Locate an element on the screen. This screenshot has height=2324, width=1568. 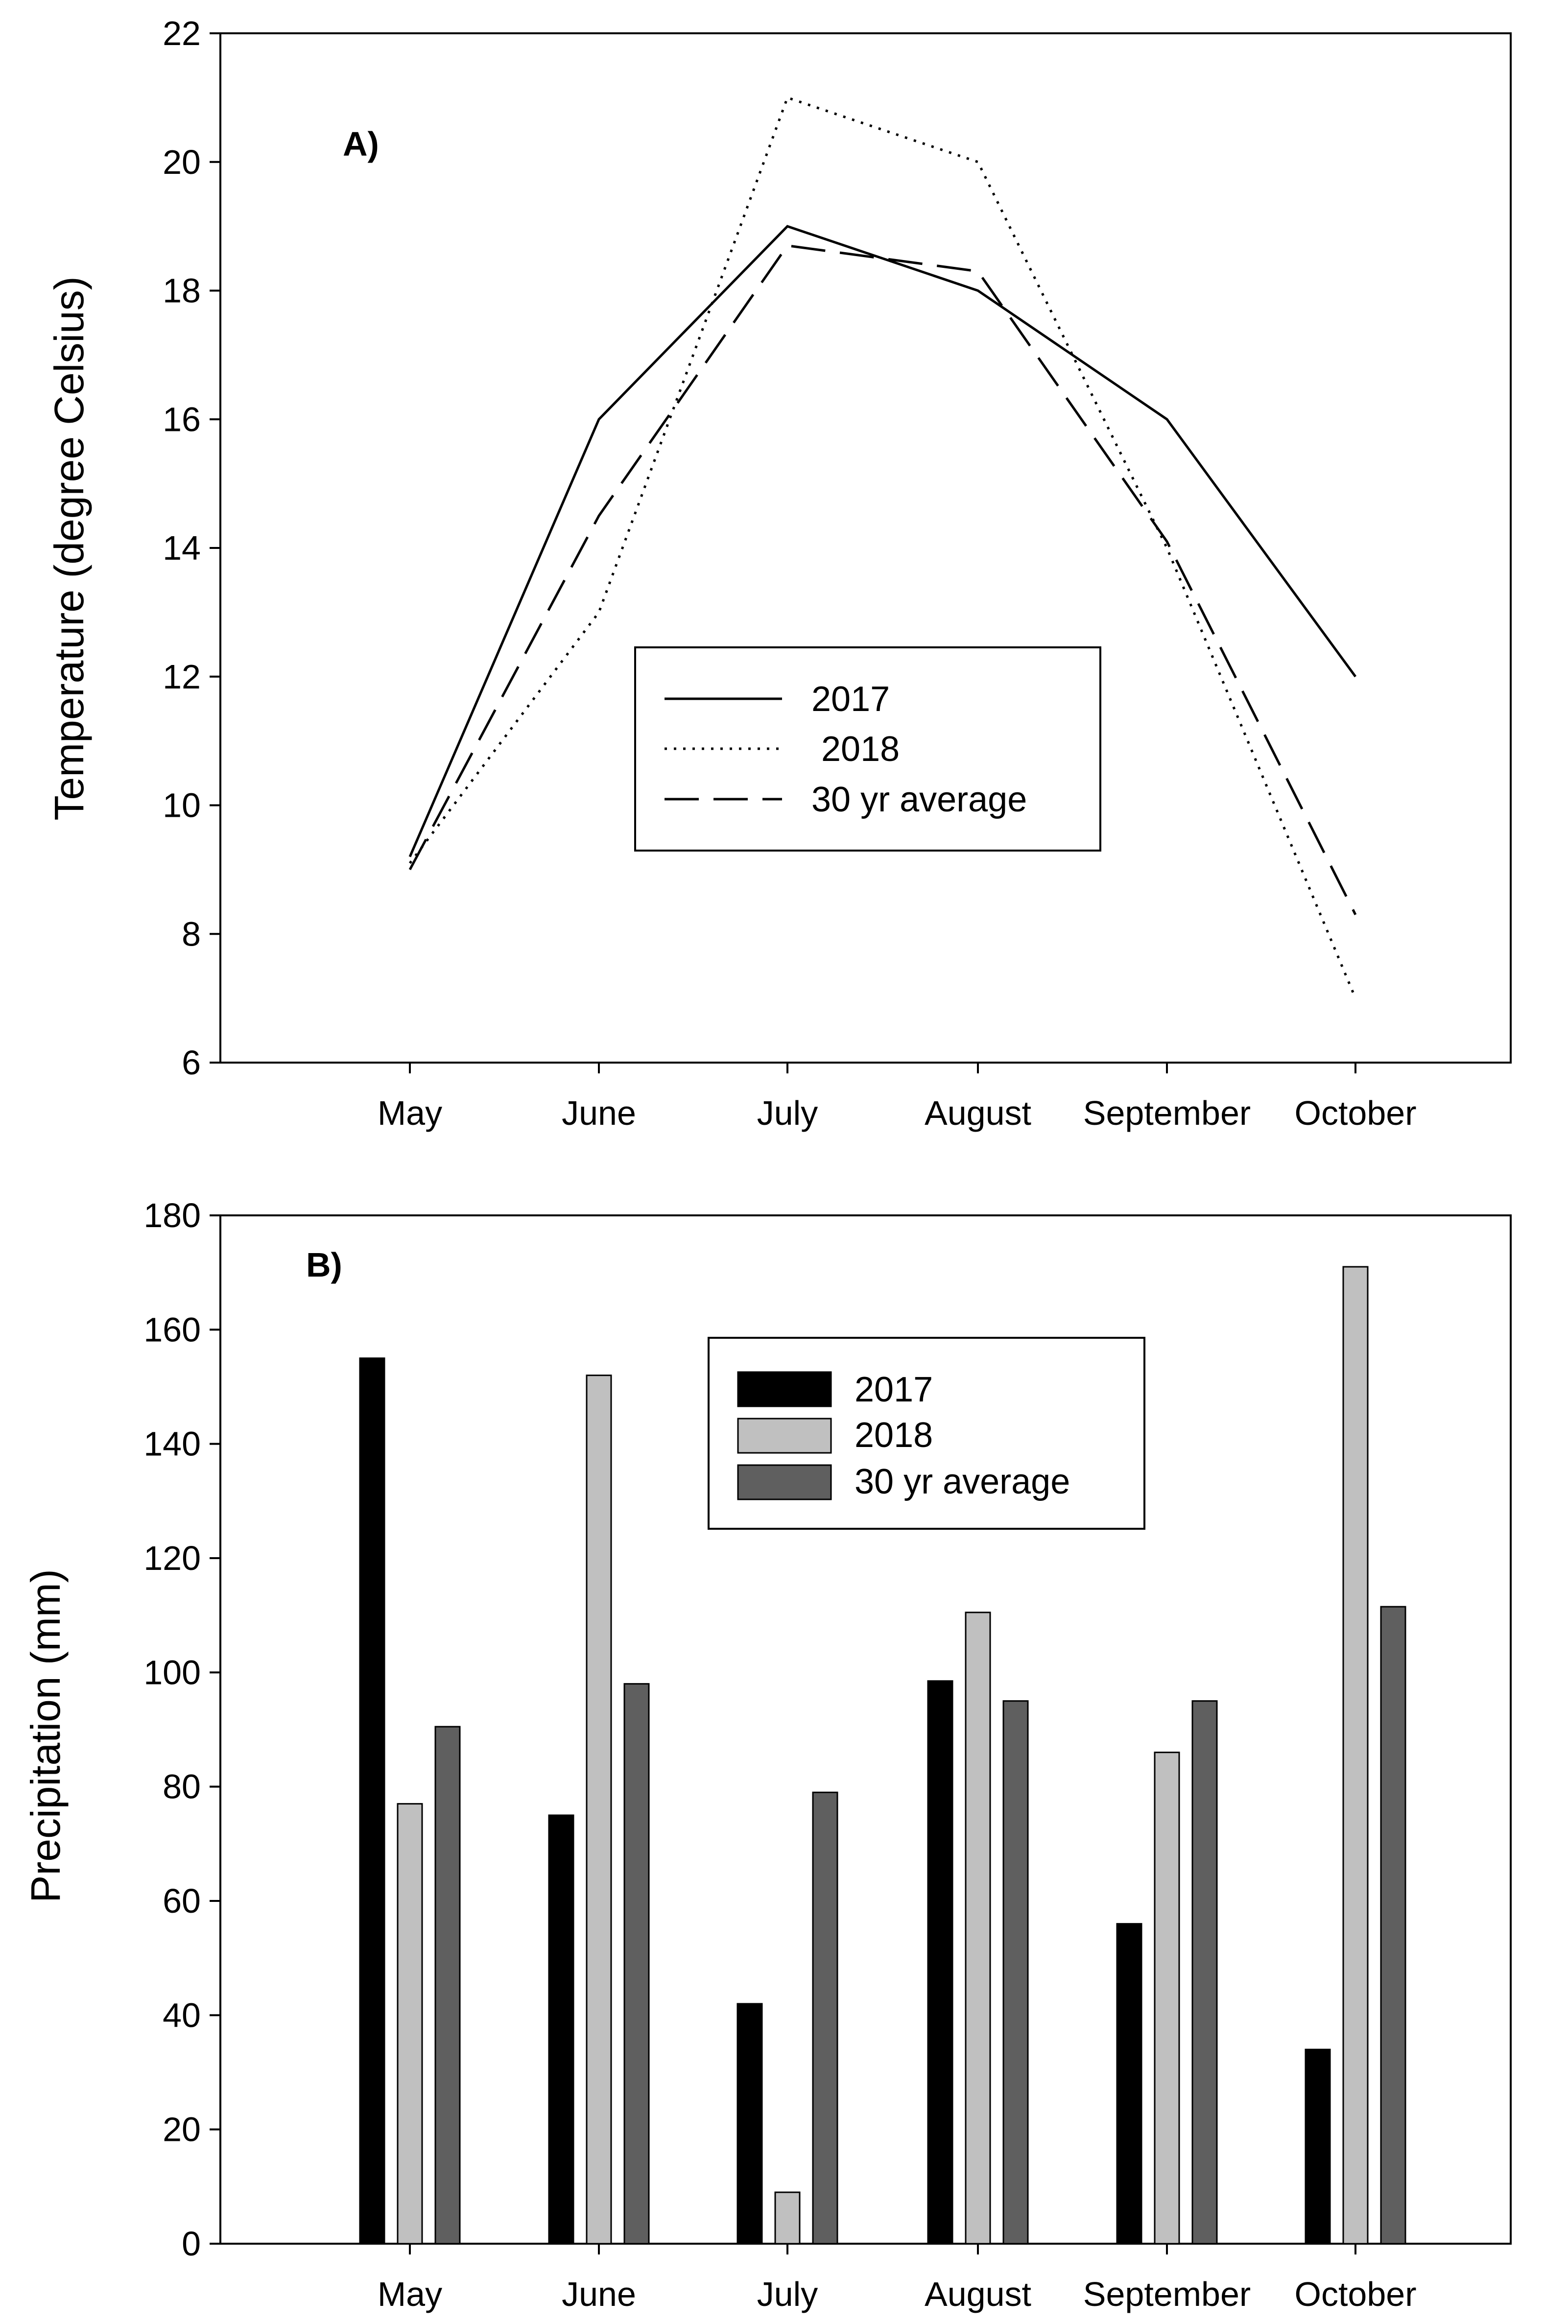
y-tick-label: 22 is located at coordinates (182, 33).